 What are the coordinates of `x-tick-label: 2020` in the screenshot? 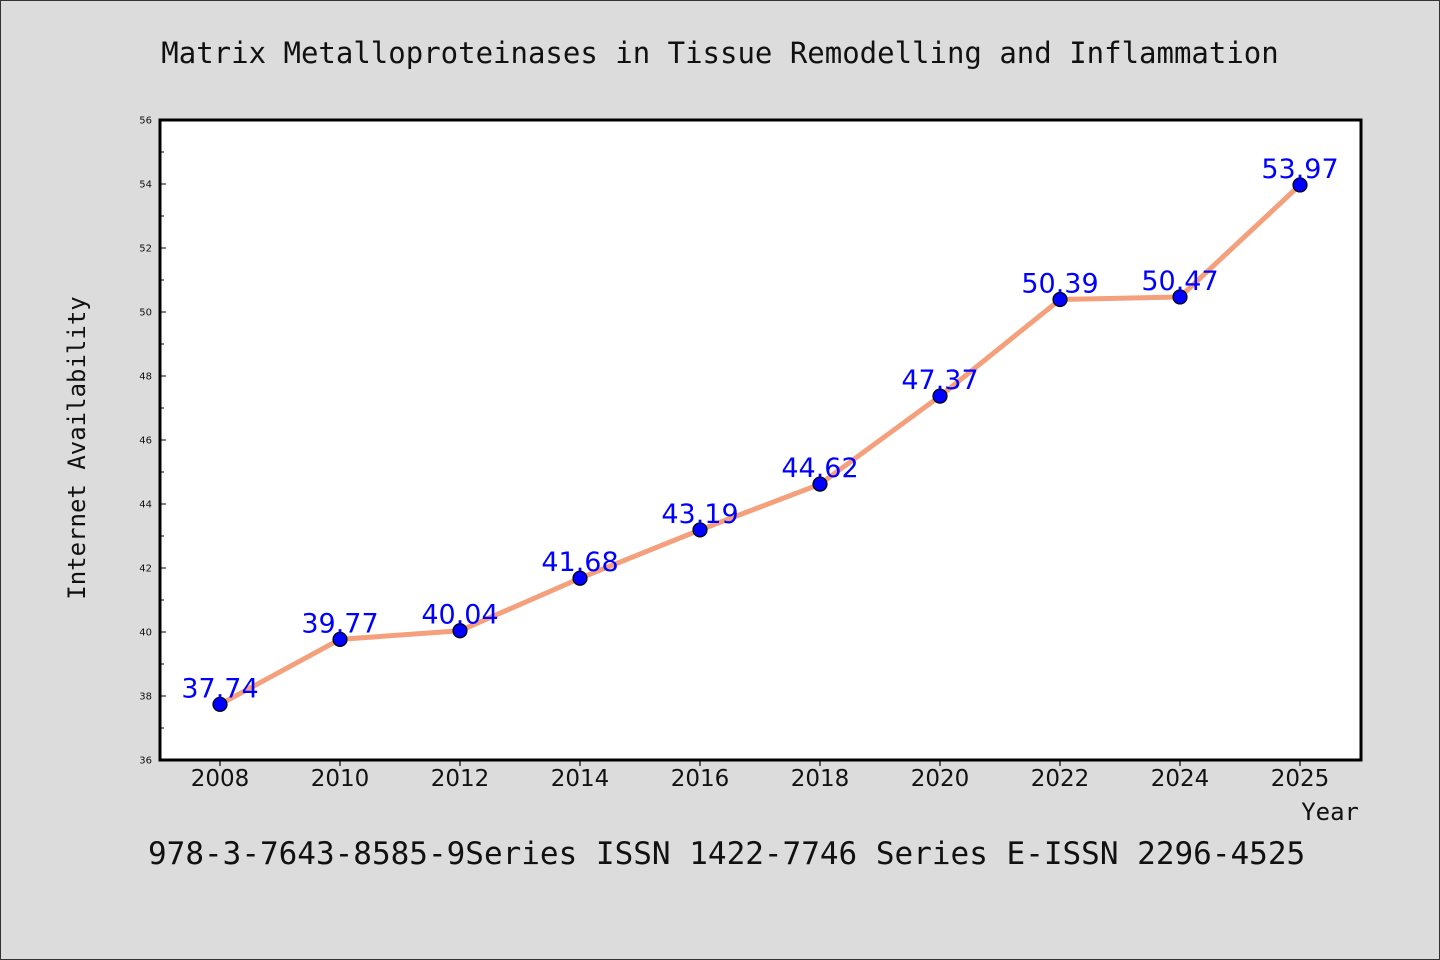 It's located at (940, 779).